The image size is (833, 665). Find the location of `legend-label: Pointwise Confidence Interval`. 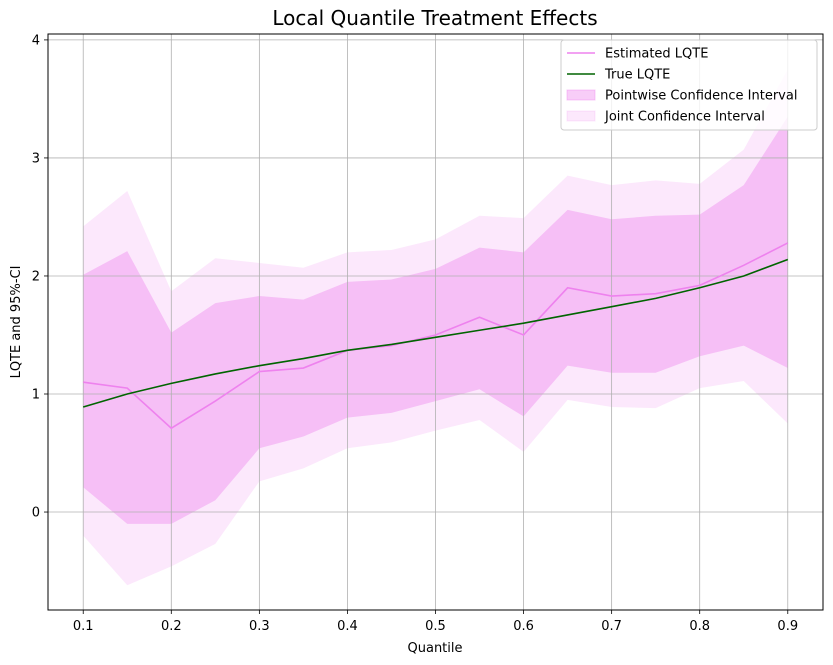

legend-label: Pointwise Confidence Interval is located at coordinates (701, 96).